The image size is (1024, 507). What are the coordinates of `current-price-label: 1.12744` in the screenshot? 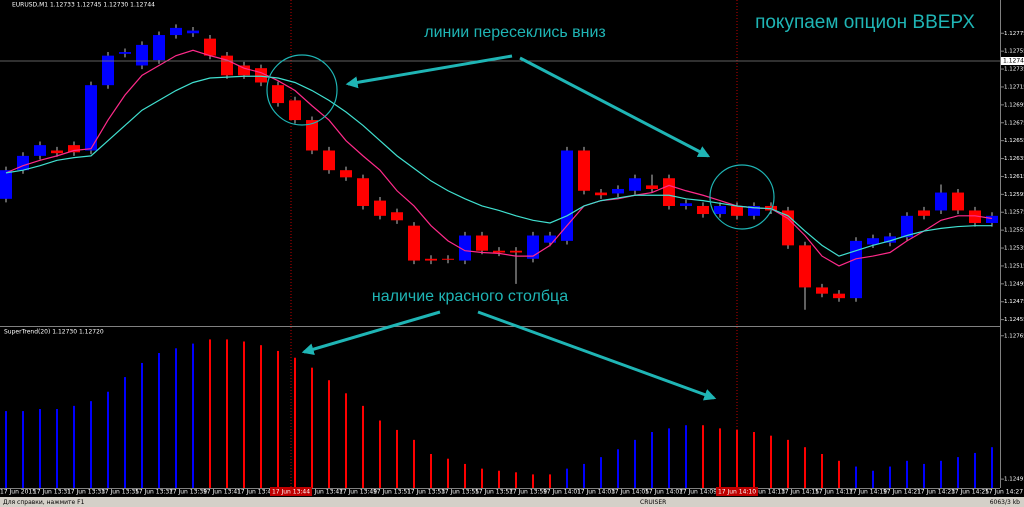 It's located at (1013, 61).